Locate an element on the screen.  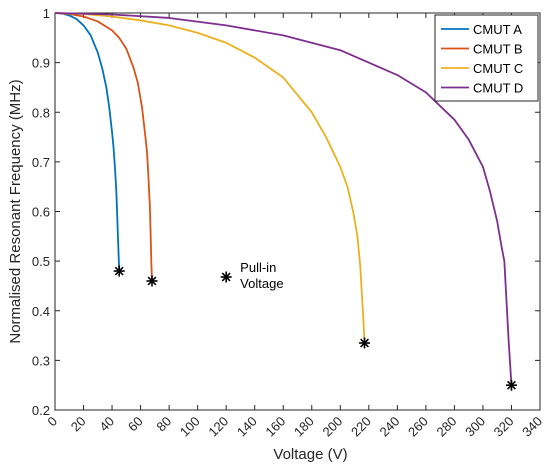
x-tick-label: 320 is located at coordinates (504, 427).